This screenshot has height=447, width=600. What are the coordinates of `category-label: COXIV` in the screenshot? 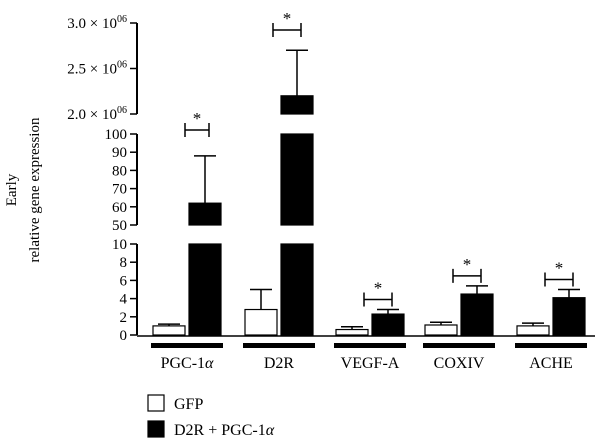 It's located at (459, 363).